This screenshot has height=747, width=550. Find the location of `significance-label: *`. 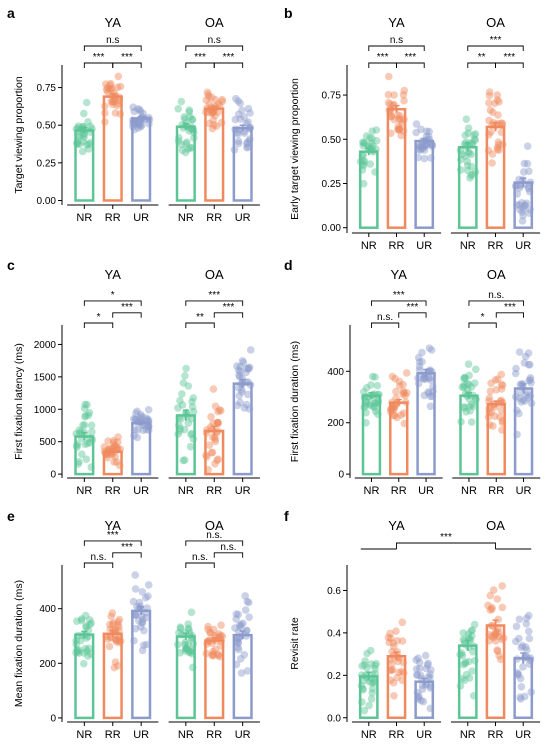

significance-label: * is located at coordinates (99, 317).